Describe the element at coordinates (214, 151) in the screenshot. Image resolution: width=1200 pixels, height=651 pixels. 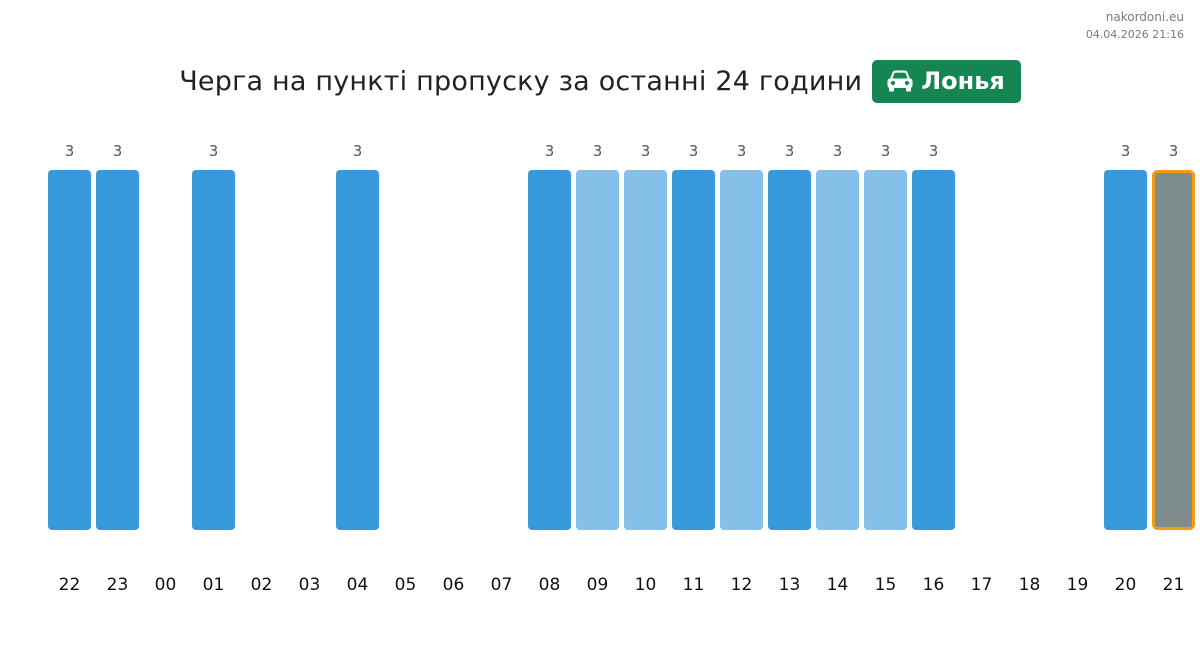
I see `value-label-01: 3` at that location.